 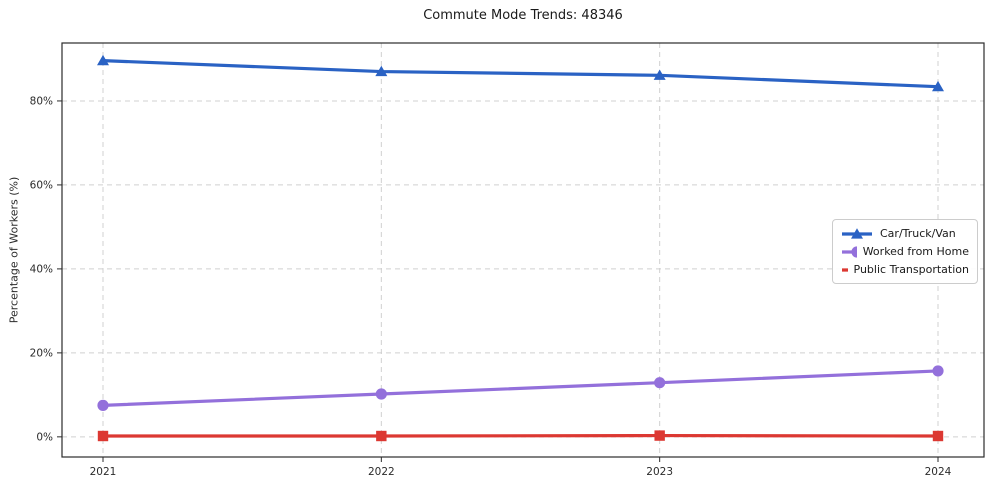 I want to click on chart-title: Commute Mode Trends: 48346, so click(x=523, y=15).